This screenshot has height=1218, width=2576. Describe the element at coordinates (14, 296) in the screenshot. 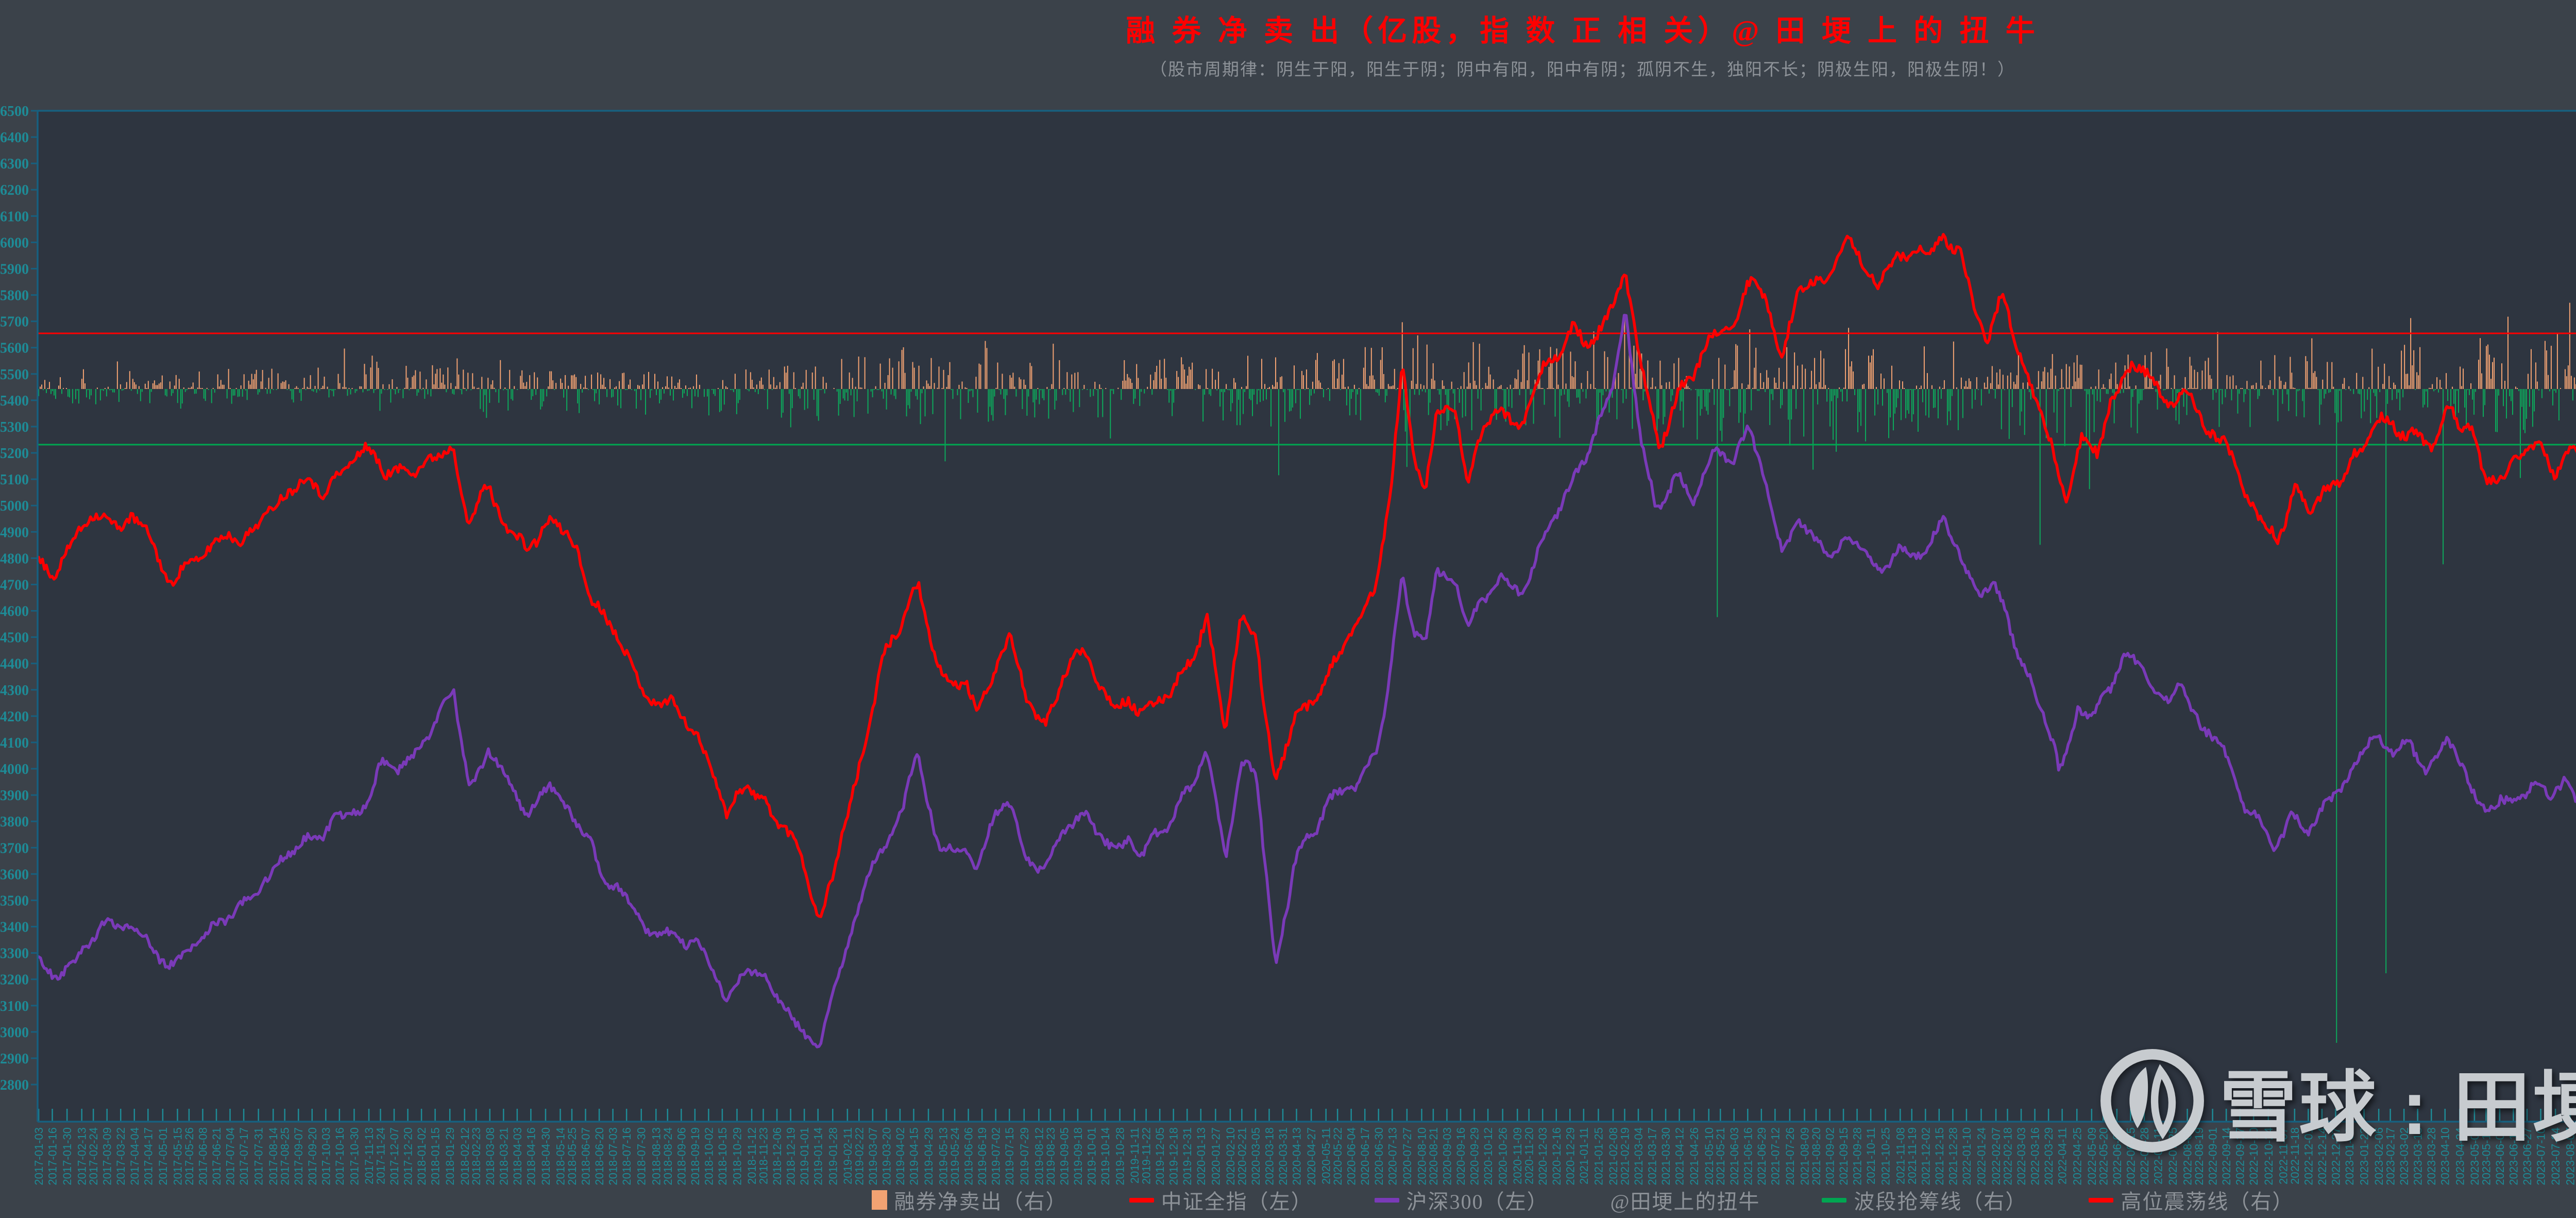

I see `y-axis-label-left: 5800` at that location.